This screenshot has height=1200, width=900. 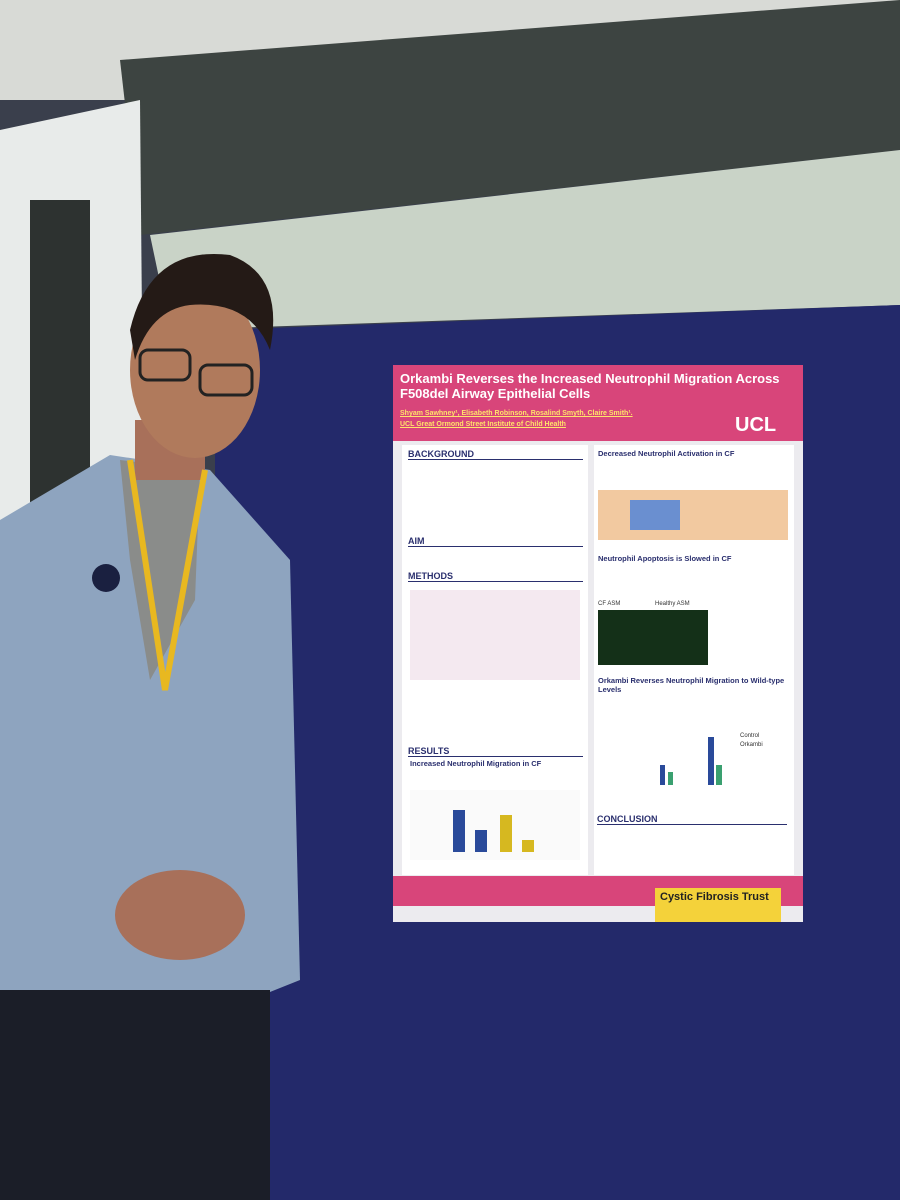 What do you see at coordinates (718, 905) in the screenshot?
I see `sponsor-box` at bounding box center [718, 905].